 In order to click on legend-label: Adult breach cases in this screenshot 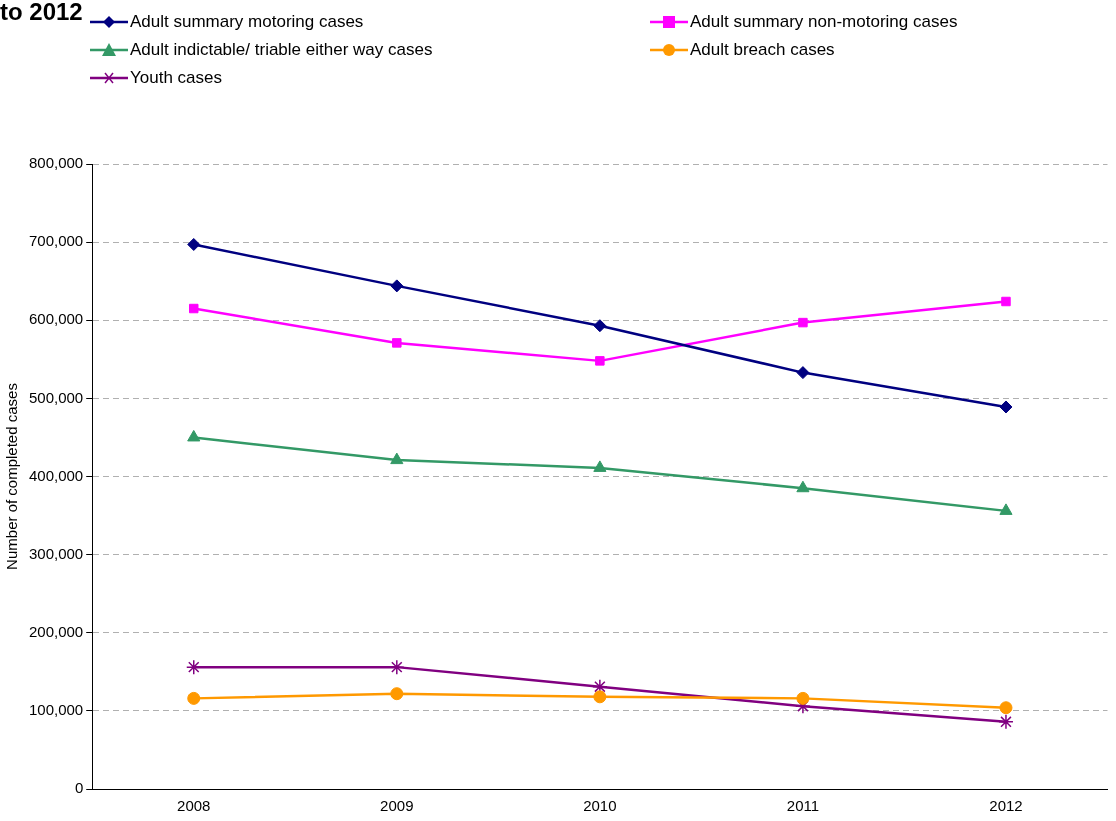, I will do `click(762, 50)`.